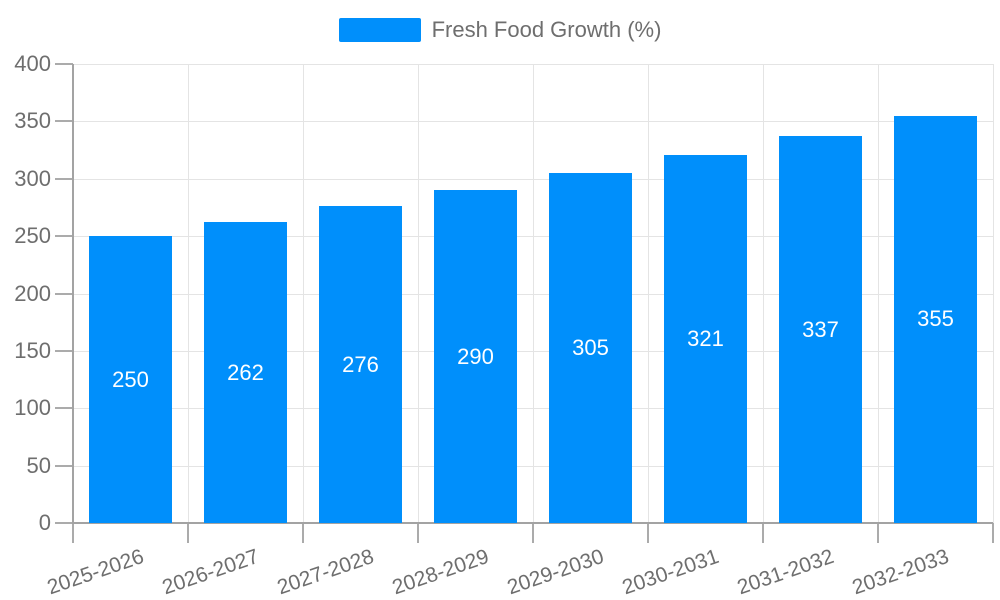  Describe the element at coordinates (546, 29) in the screenshot. I see `legend-label: Fresh Food Growth (%)` at that location.